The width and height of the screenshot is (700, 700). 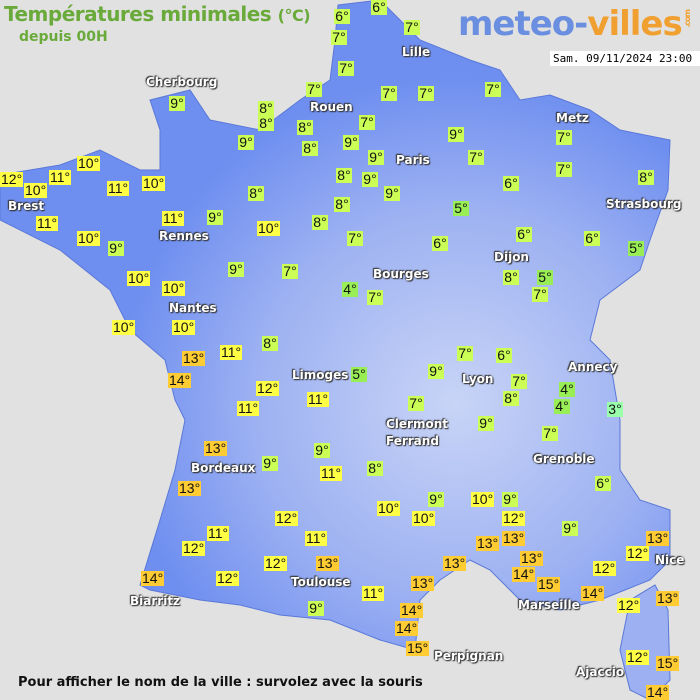 I want to click on temperature-marker: 3°, so click(x=615, y=409).